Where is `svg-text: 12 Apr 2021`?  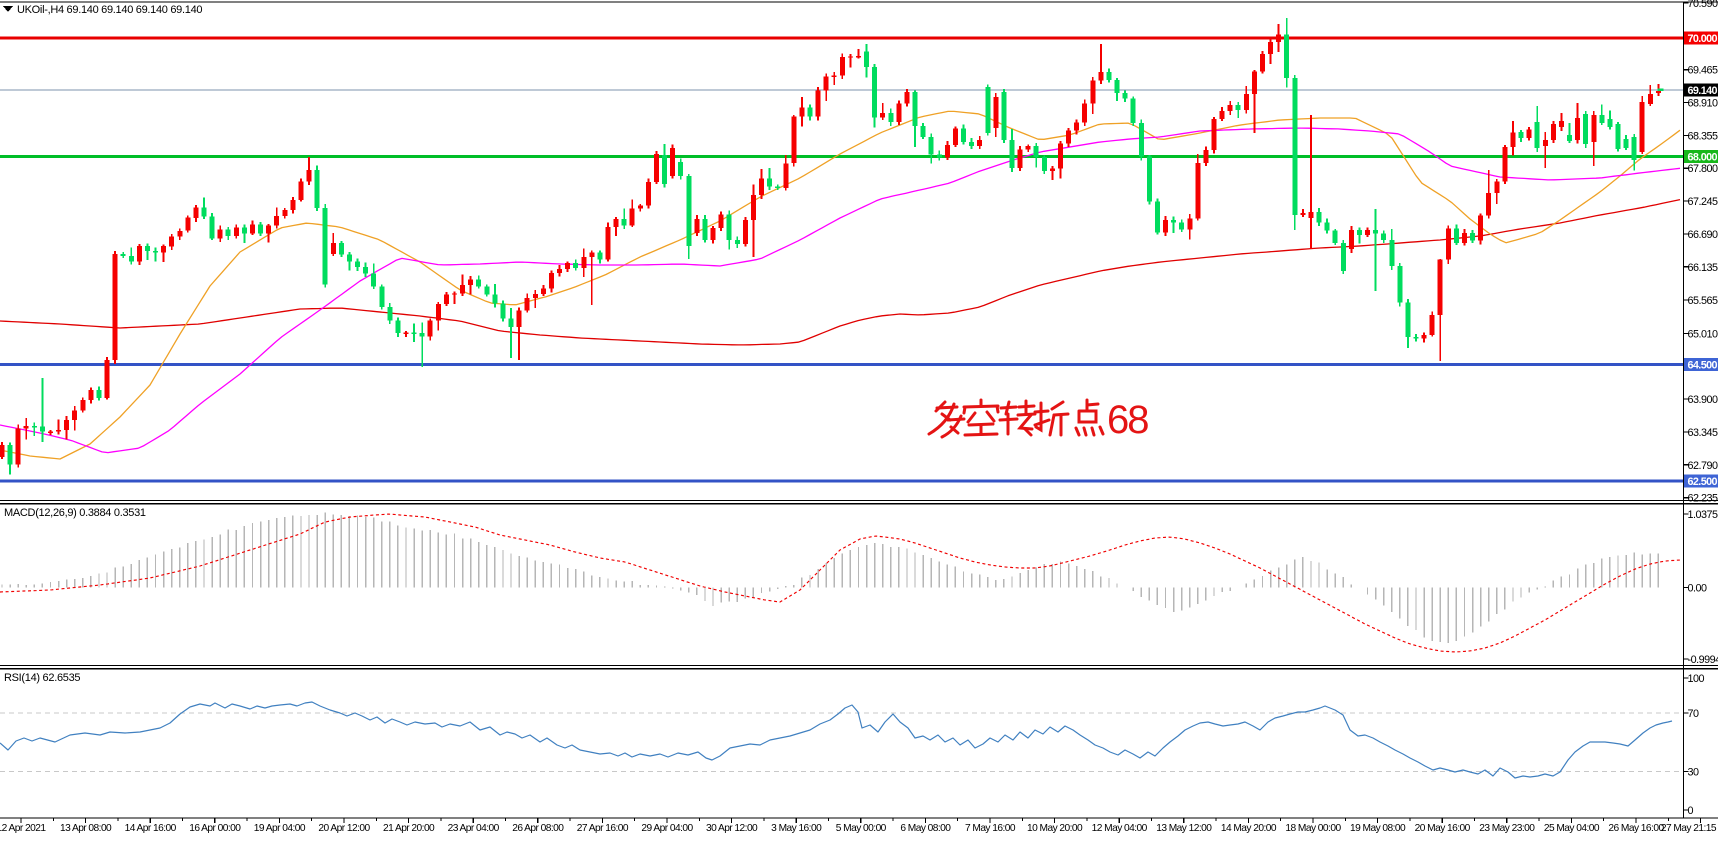
svg-text: 12 Apr 2021 is located at coordinates (23, 828).